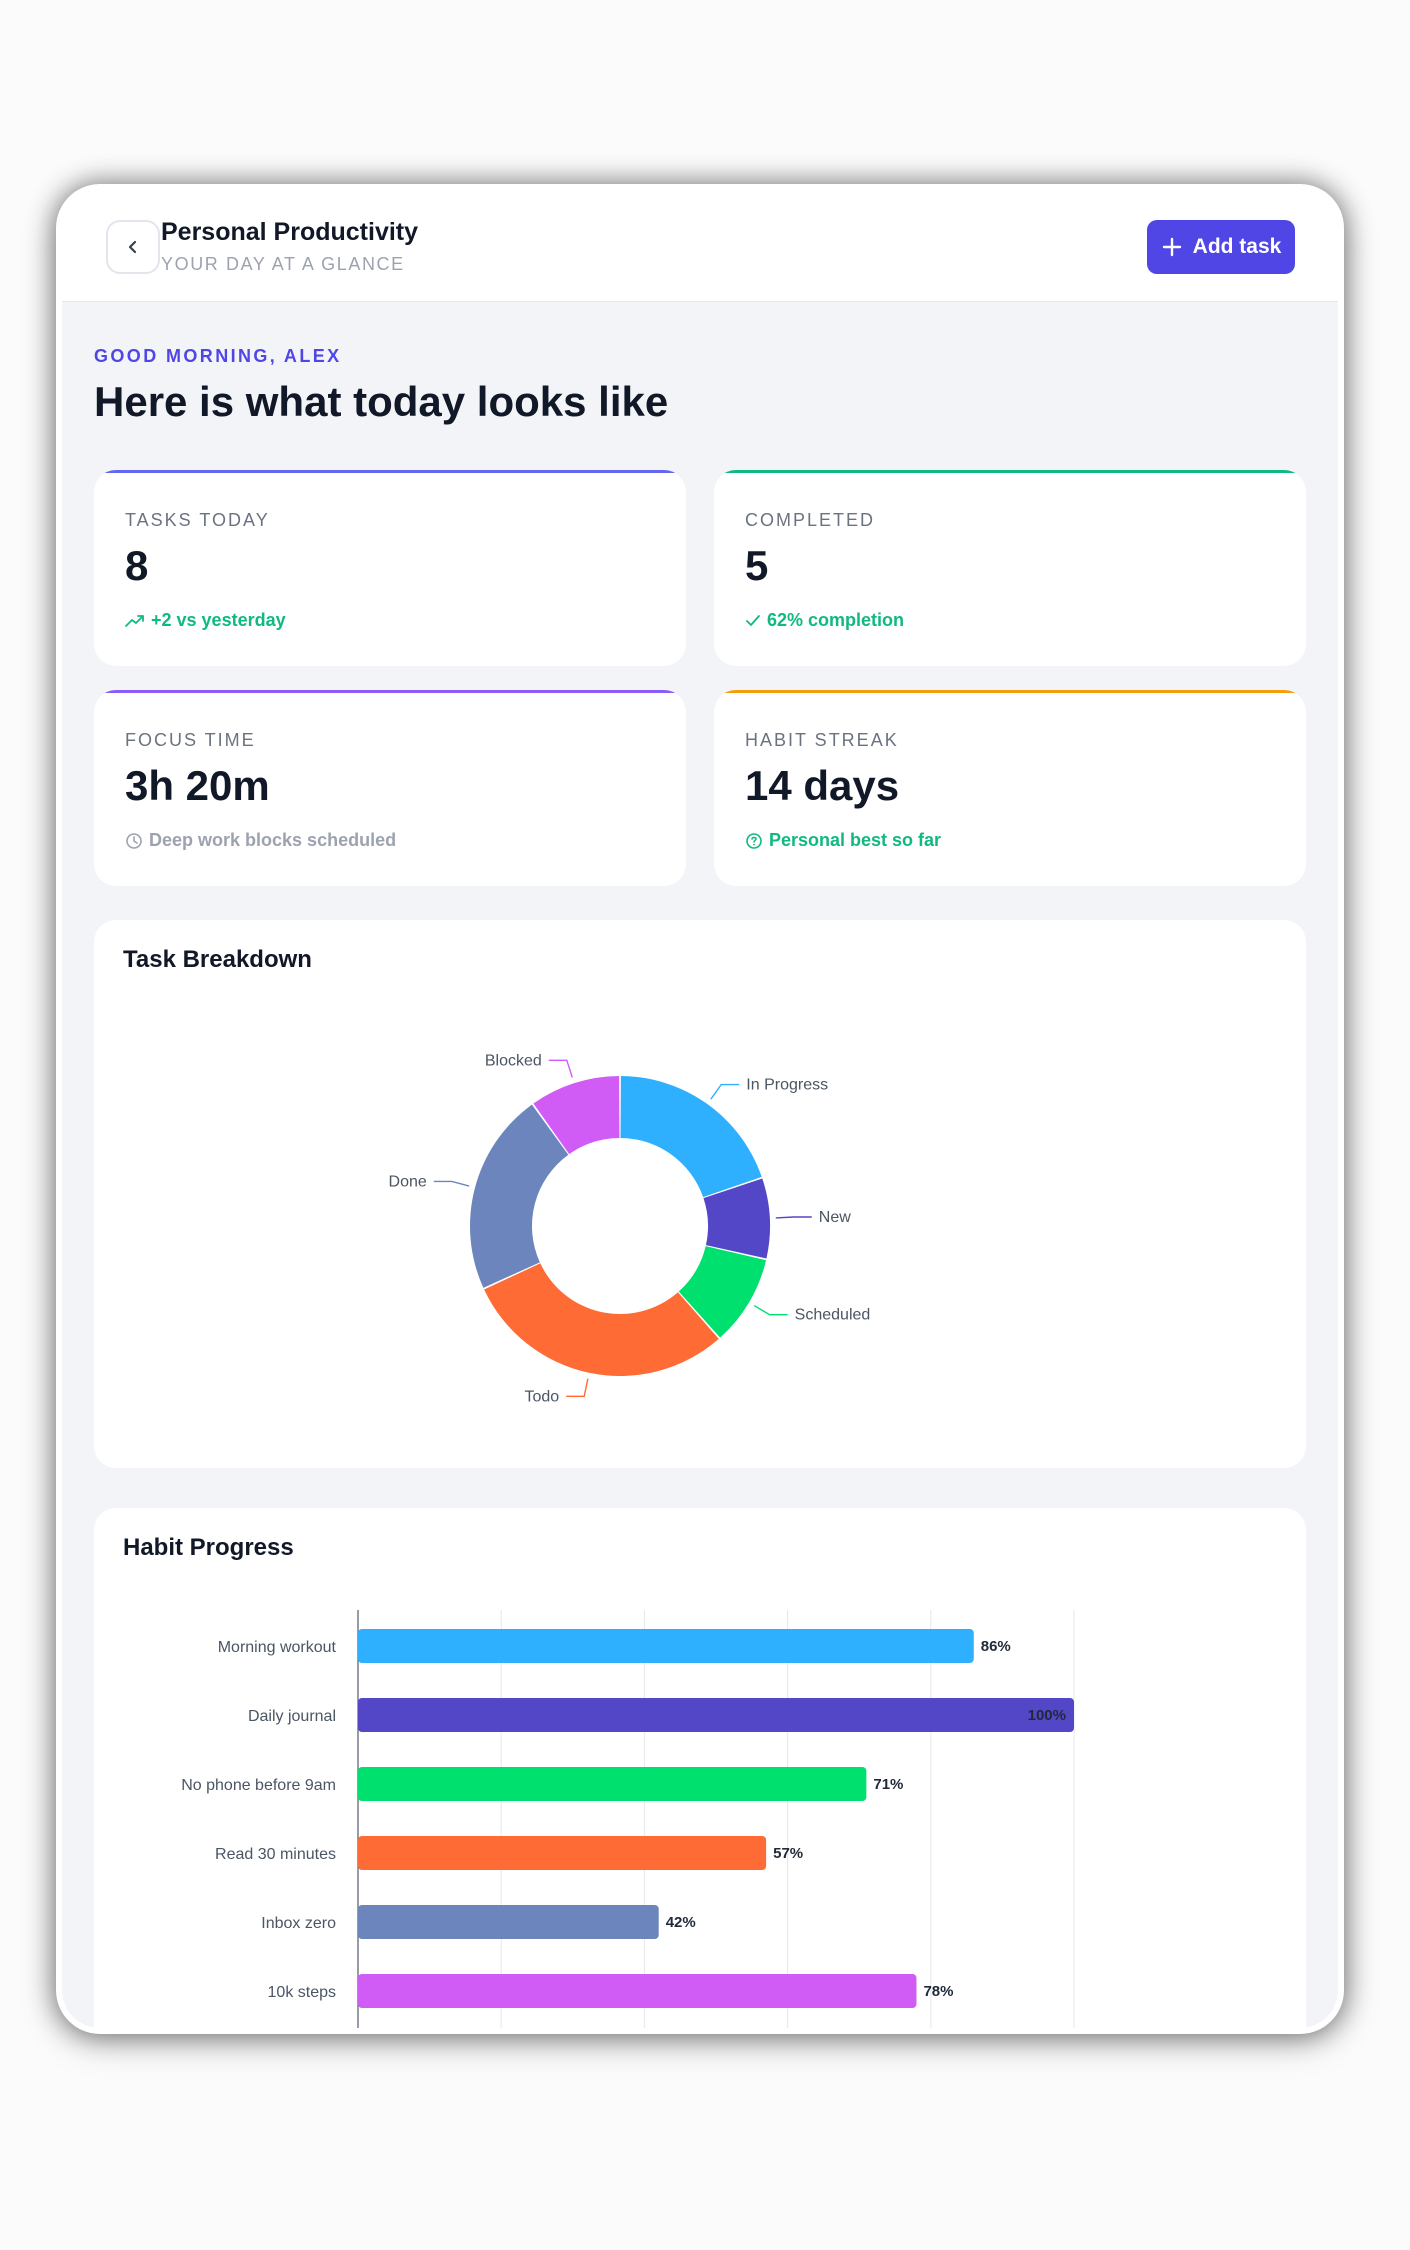 This screenshot has width=1410, height=2250. What do you see at coordinates (691, 1137) in the screenshot?
I see `donut-slice-in-progress` at bounding box center [691, 1137].